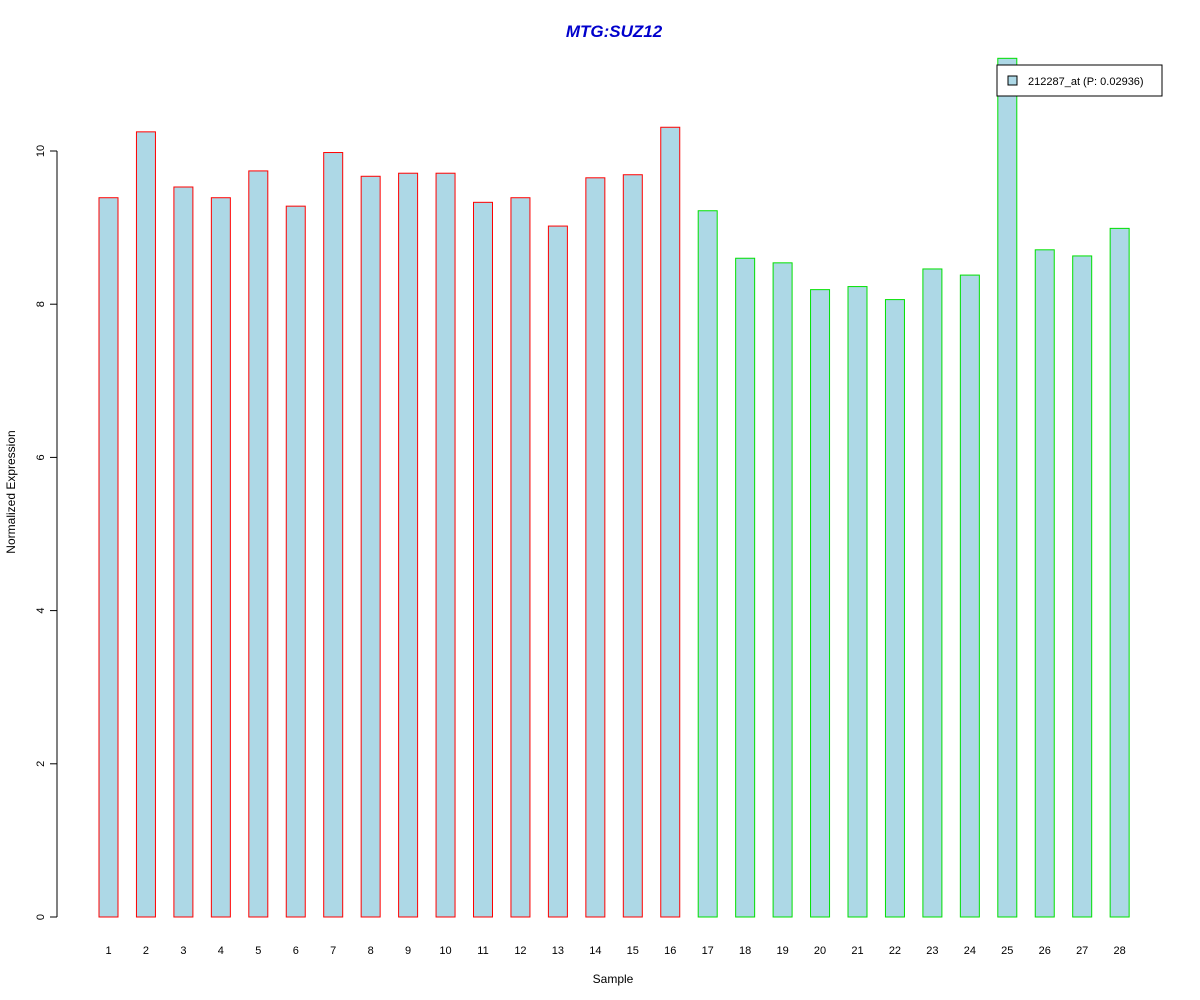 This screenshot has width=1200, height=1000. I want to click on x-tick-label: 22, so click(895, 951).